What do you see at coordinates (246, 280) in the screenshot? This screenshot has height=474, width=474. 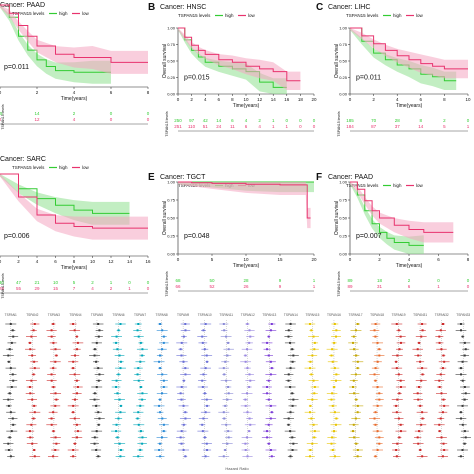 I see `risk-high-count: 28` at bounding box center [246, 280].